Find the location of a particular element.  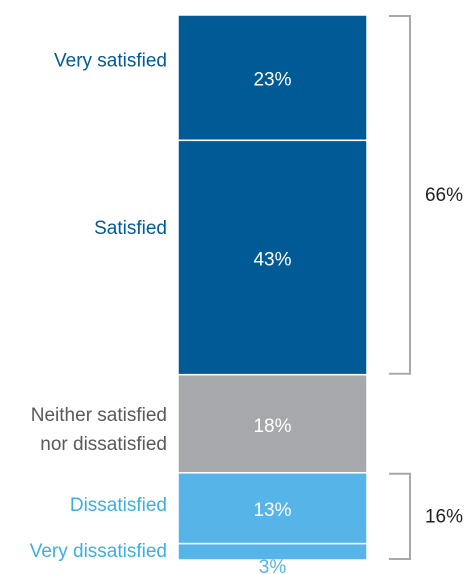

category-label-very-satisfied: Very satisfied is located at coordinates (110, 60).